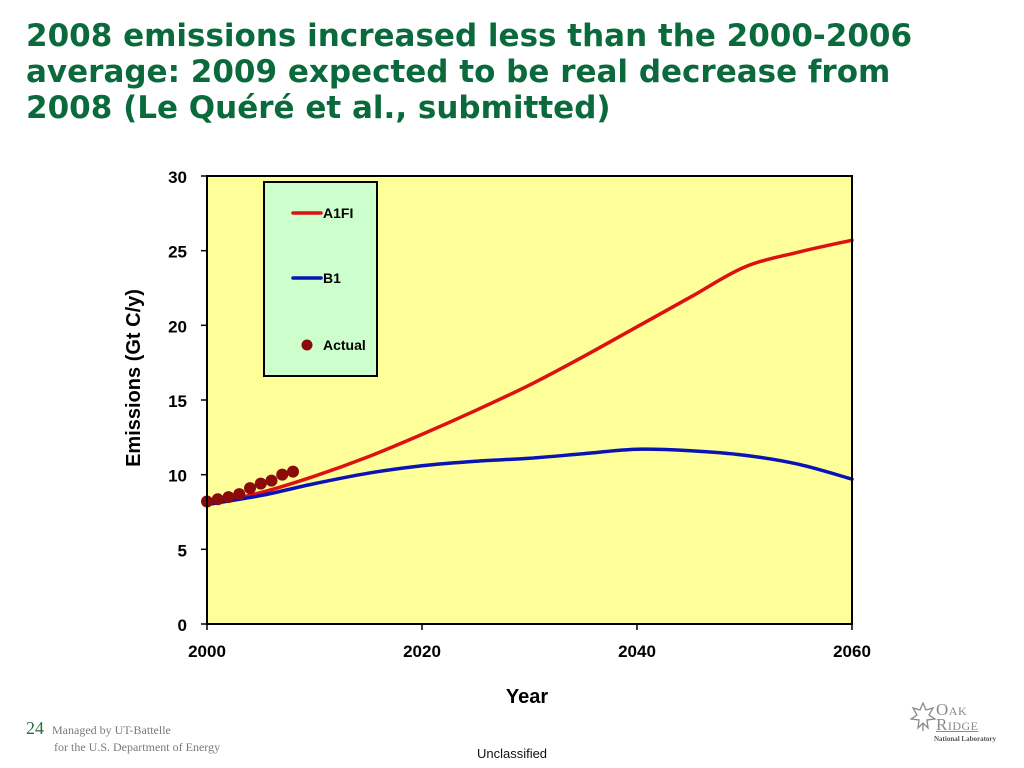 The image size is (1024, 768). What do you see at coordinates (35, 728) in the screenshot?
I see `page-number: 24` at bounding box center [35, 728].